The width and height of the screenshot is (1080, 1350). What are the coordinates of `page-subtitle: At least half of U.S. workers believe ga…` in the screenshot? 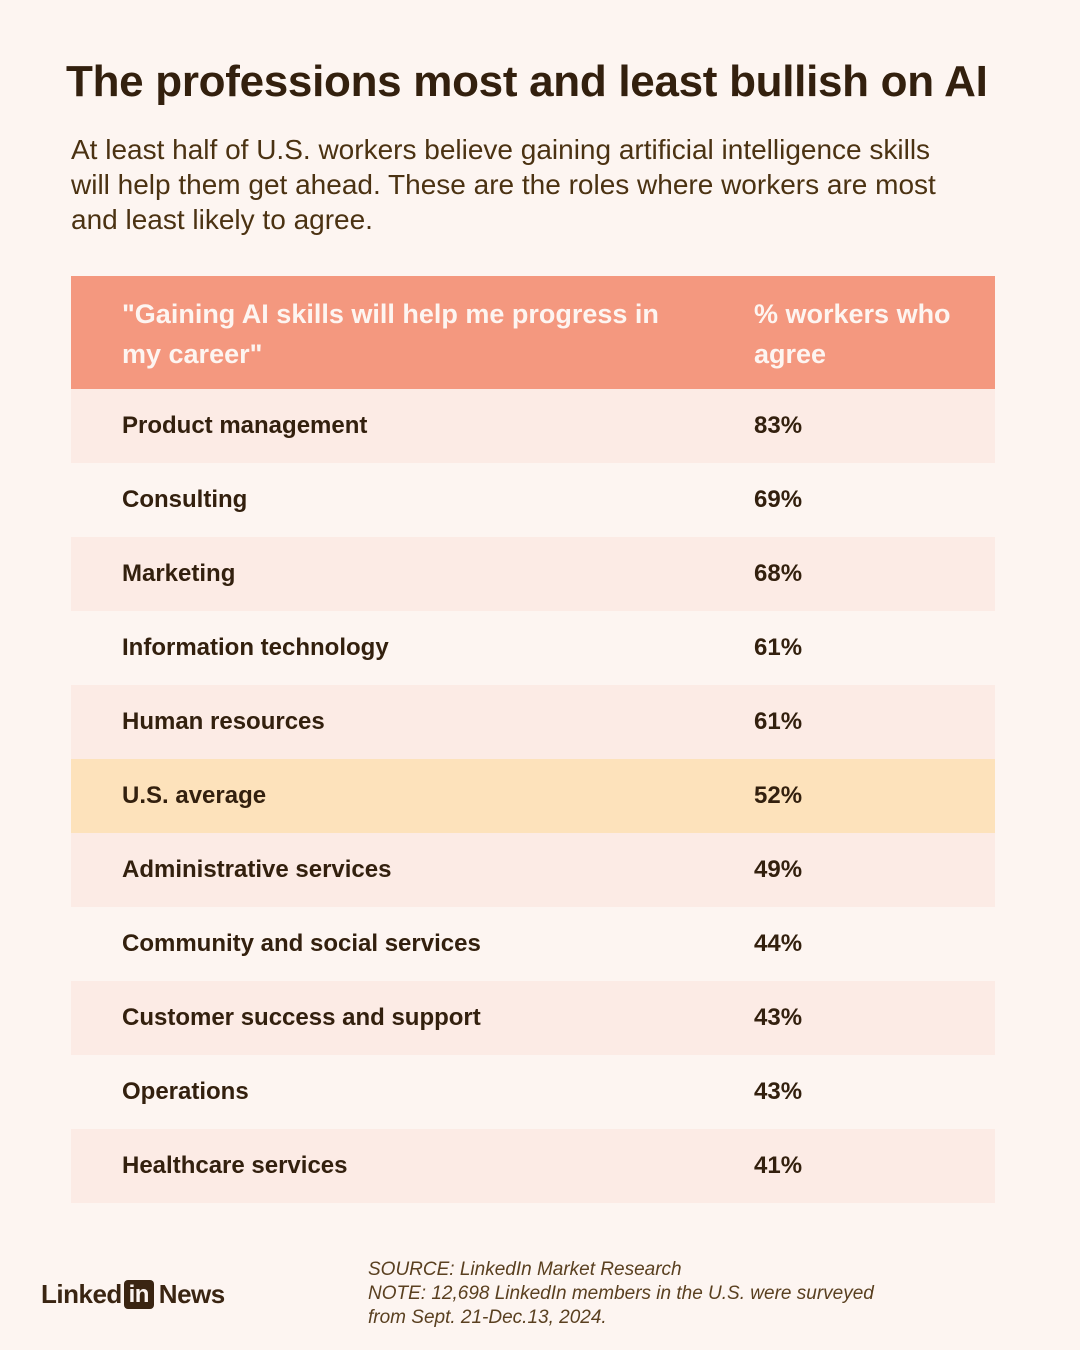 It's located at (503, 184).